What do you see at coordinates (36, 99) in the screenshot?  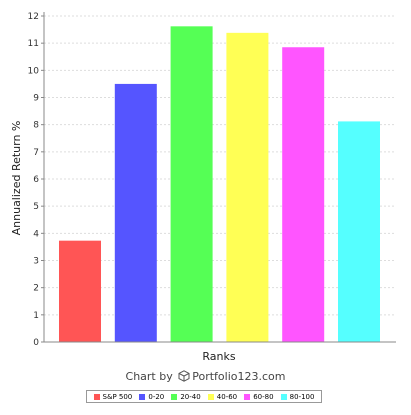 I see `y-tick-label: 9` at bounding box center [36, 99].